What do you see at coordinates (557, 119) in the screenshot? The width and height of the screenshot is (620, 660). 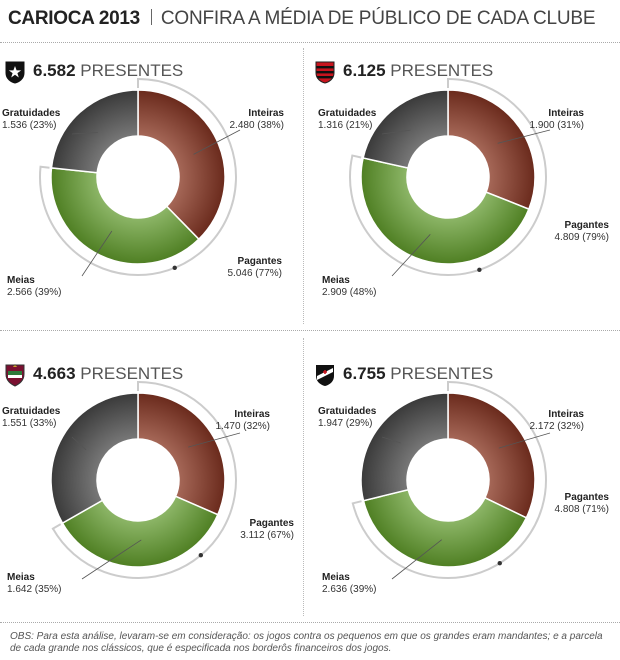 I see `label-inteiras: Inteiras 1.900 (31%)` at bounding box center [557, 119].